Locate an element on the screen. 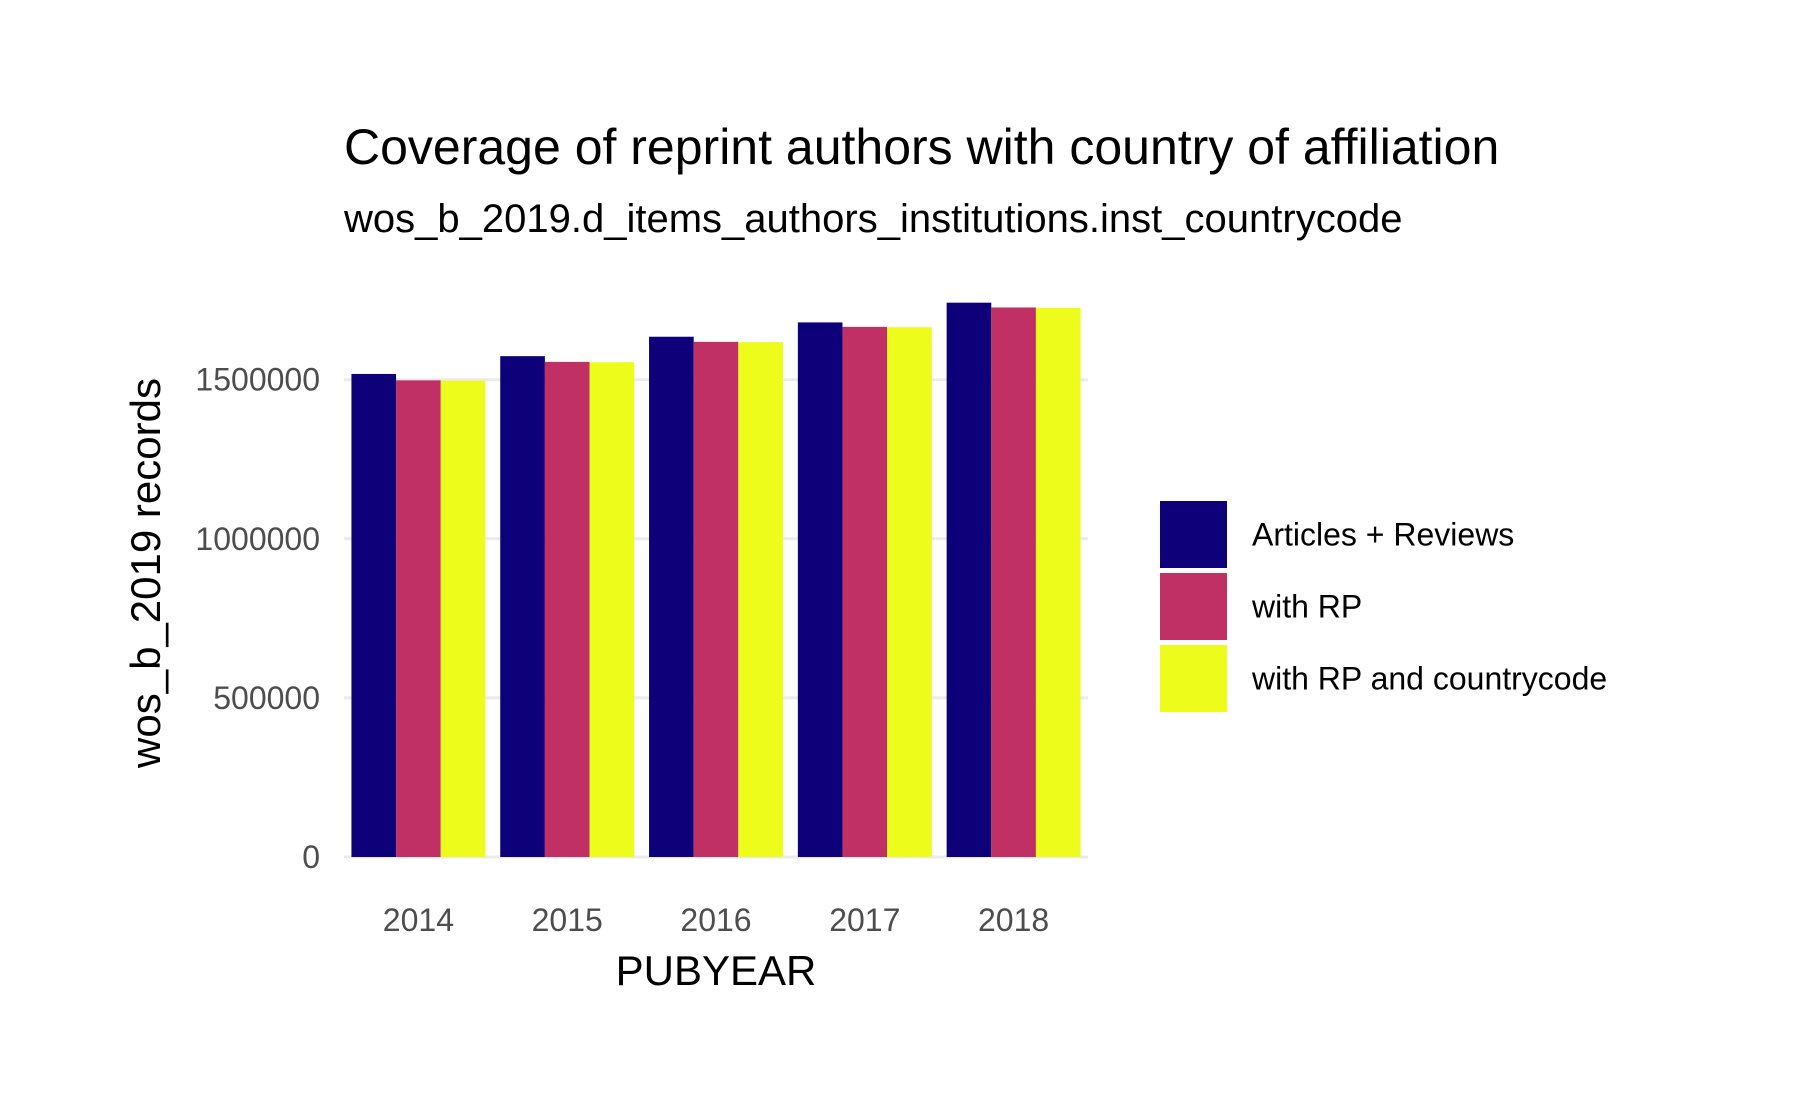 The image size is (1800, 1112). legend-label-series-1: Articles + Reviews is located at coordinates (1383, 535).